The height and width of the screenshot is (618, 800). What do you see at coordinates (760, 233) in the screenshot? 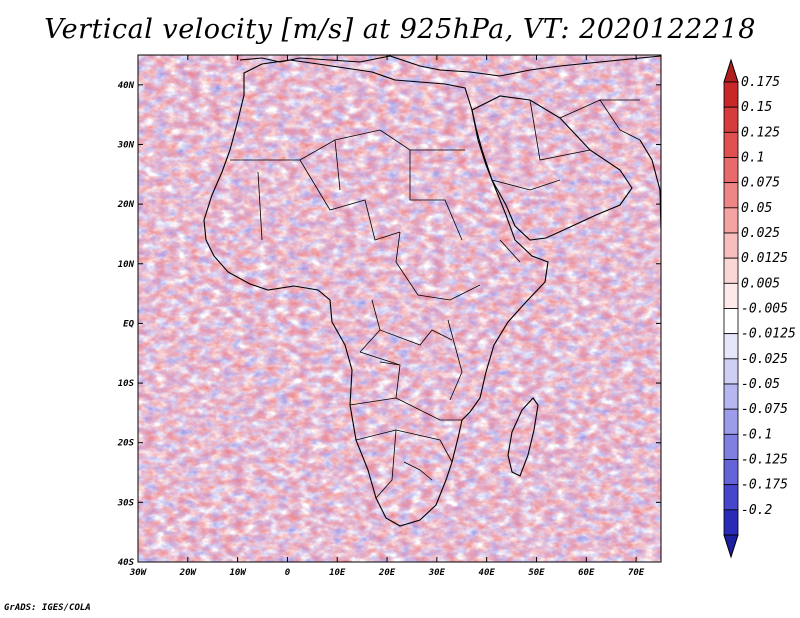
I see `colorbar-label: 0.025` at bounding box center [760, 233].